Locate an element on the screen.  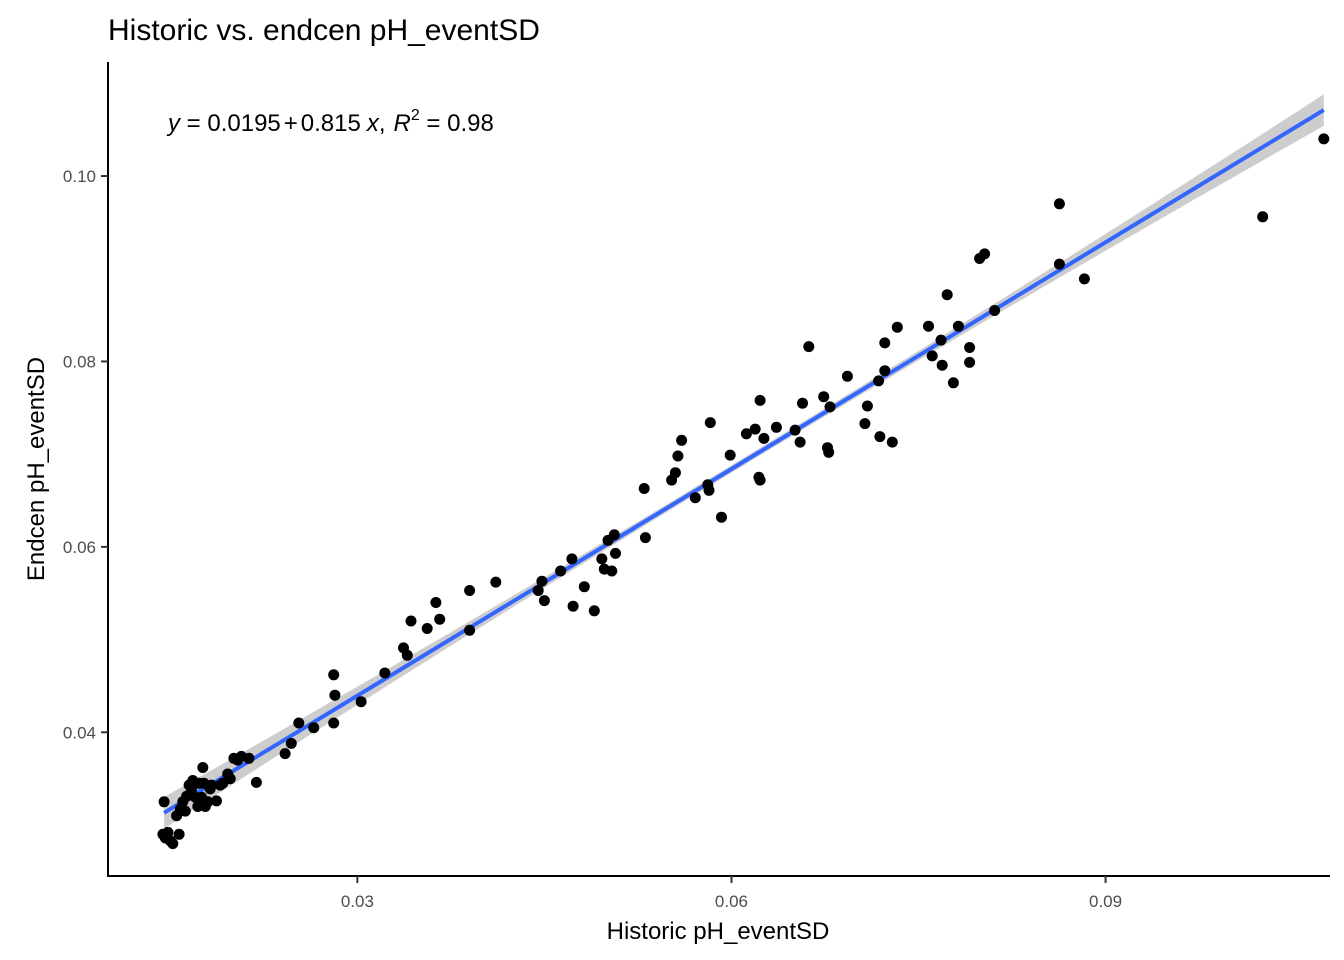
eq-slope: 0.815 is located at coordinates (331, 123).